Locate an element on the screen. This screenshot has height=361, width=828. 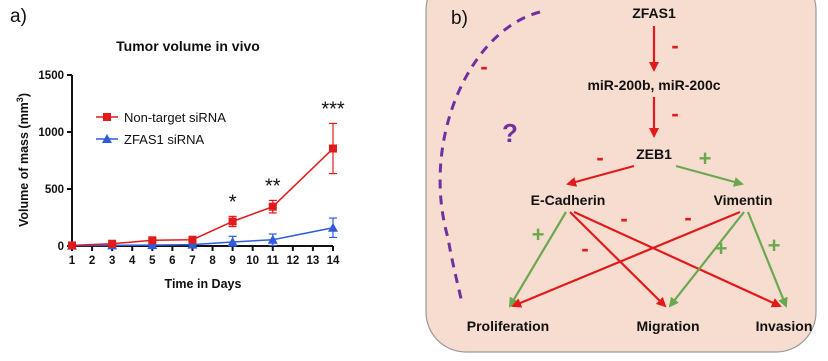
sign-plus-zeb1-vim: + is located at coordinates (705, 158).